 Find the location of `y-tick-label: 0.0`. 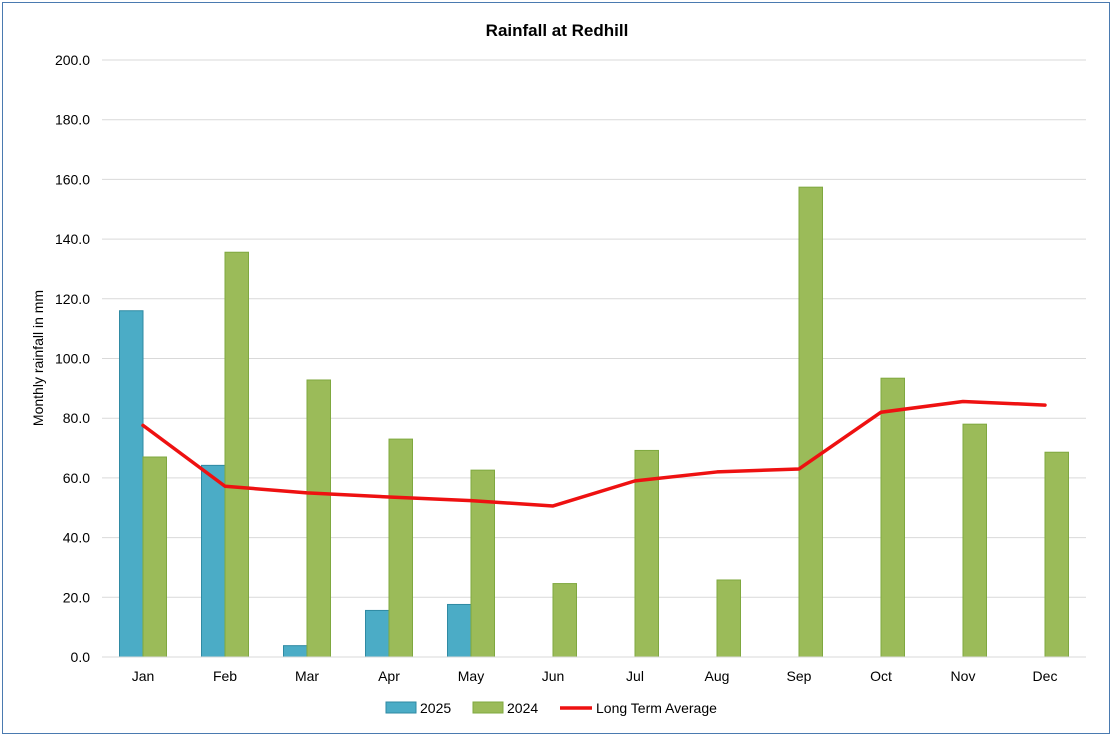

y-tick-label: 0.0 is located at coordinates (81, 657).